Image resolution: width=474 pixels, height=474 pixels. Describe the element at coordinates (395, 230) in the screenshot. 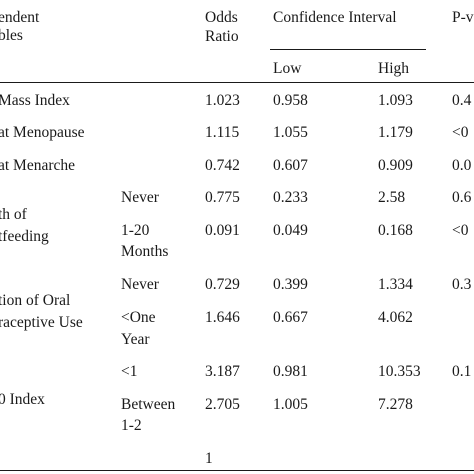

I see `row-high: 0.168` at that location.